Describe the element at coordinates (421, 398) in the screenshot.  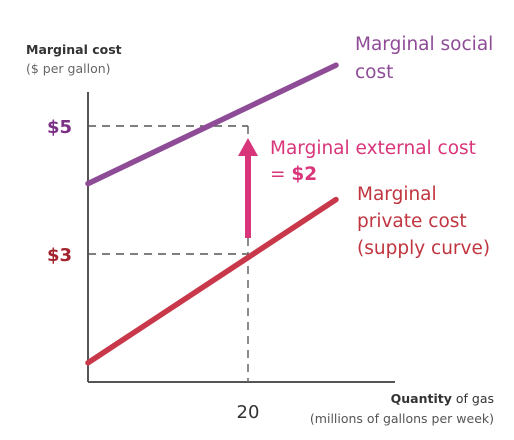
I see `x-axis-title-word: Quantity` at that location.